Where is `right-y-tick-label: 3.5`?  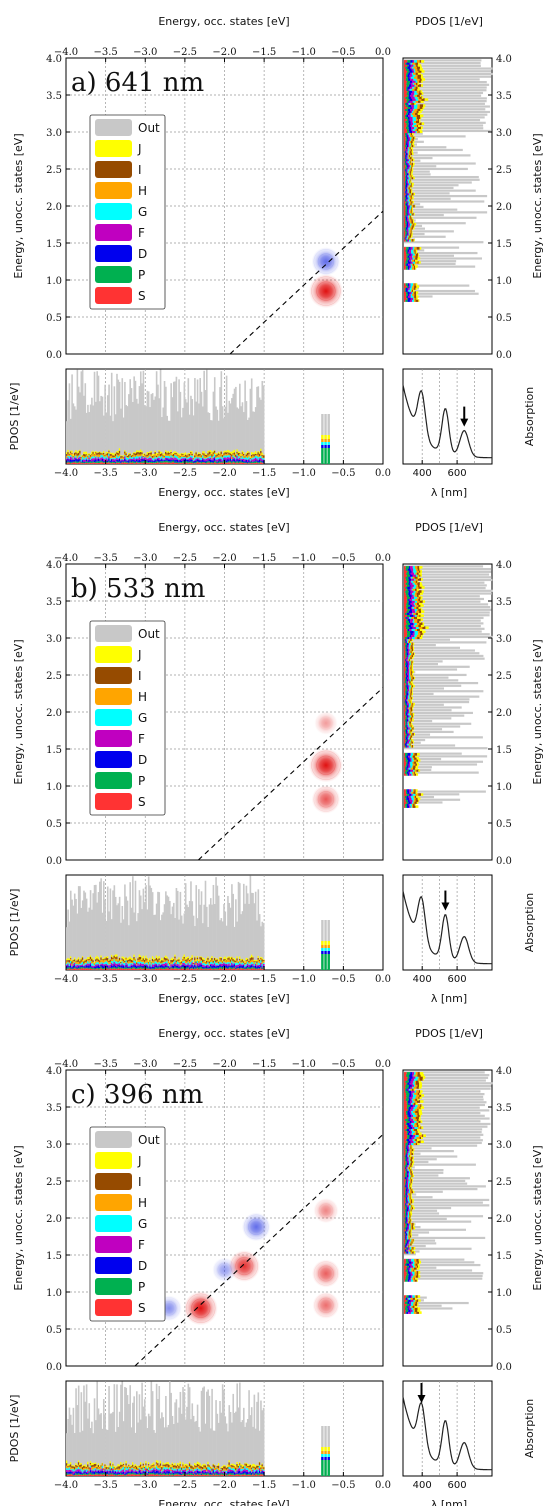 right-y-tick-label: 3.5 is located at coordinates (504, 602).